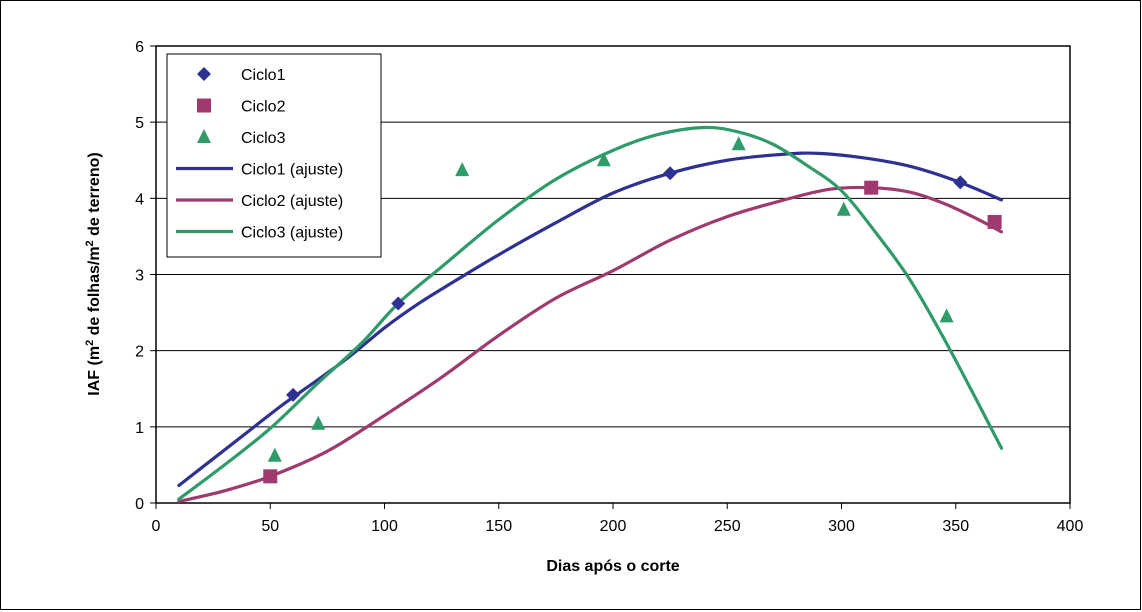 Image resolution: width=1142 pixels, height=612 pixels. I want to click on legend-label-ciclo1: Ciclo1, so click(263, 75).